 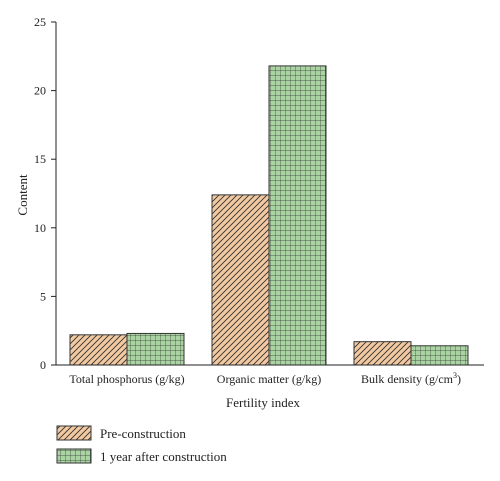 I want to click on y-tick-label: 25, so click(x=40, y=22).